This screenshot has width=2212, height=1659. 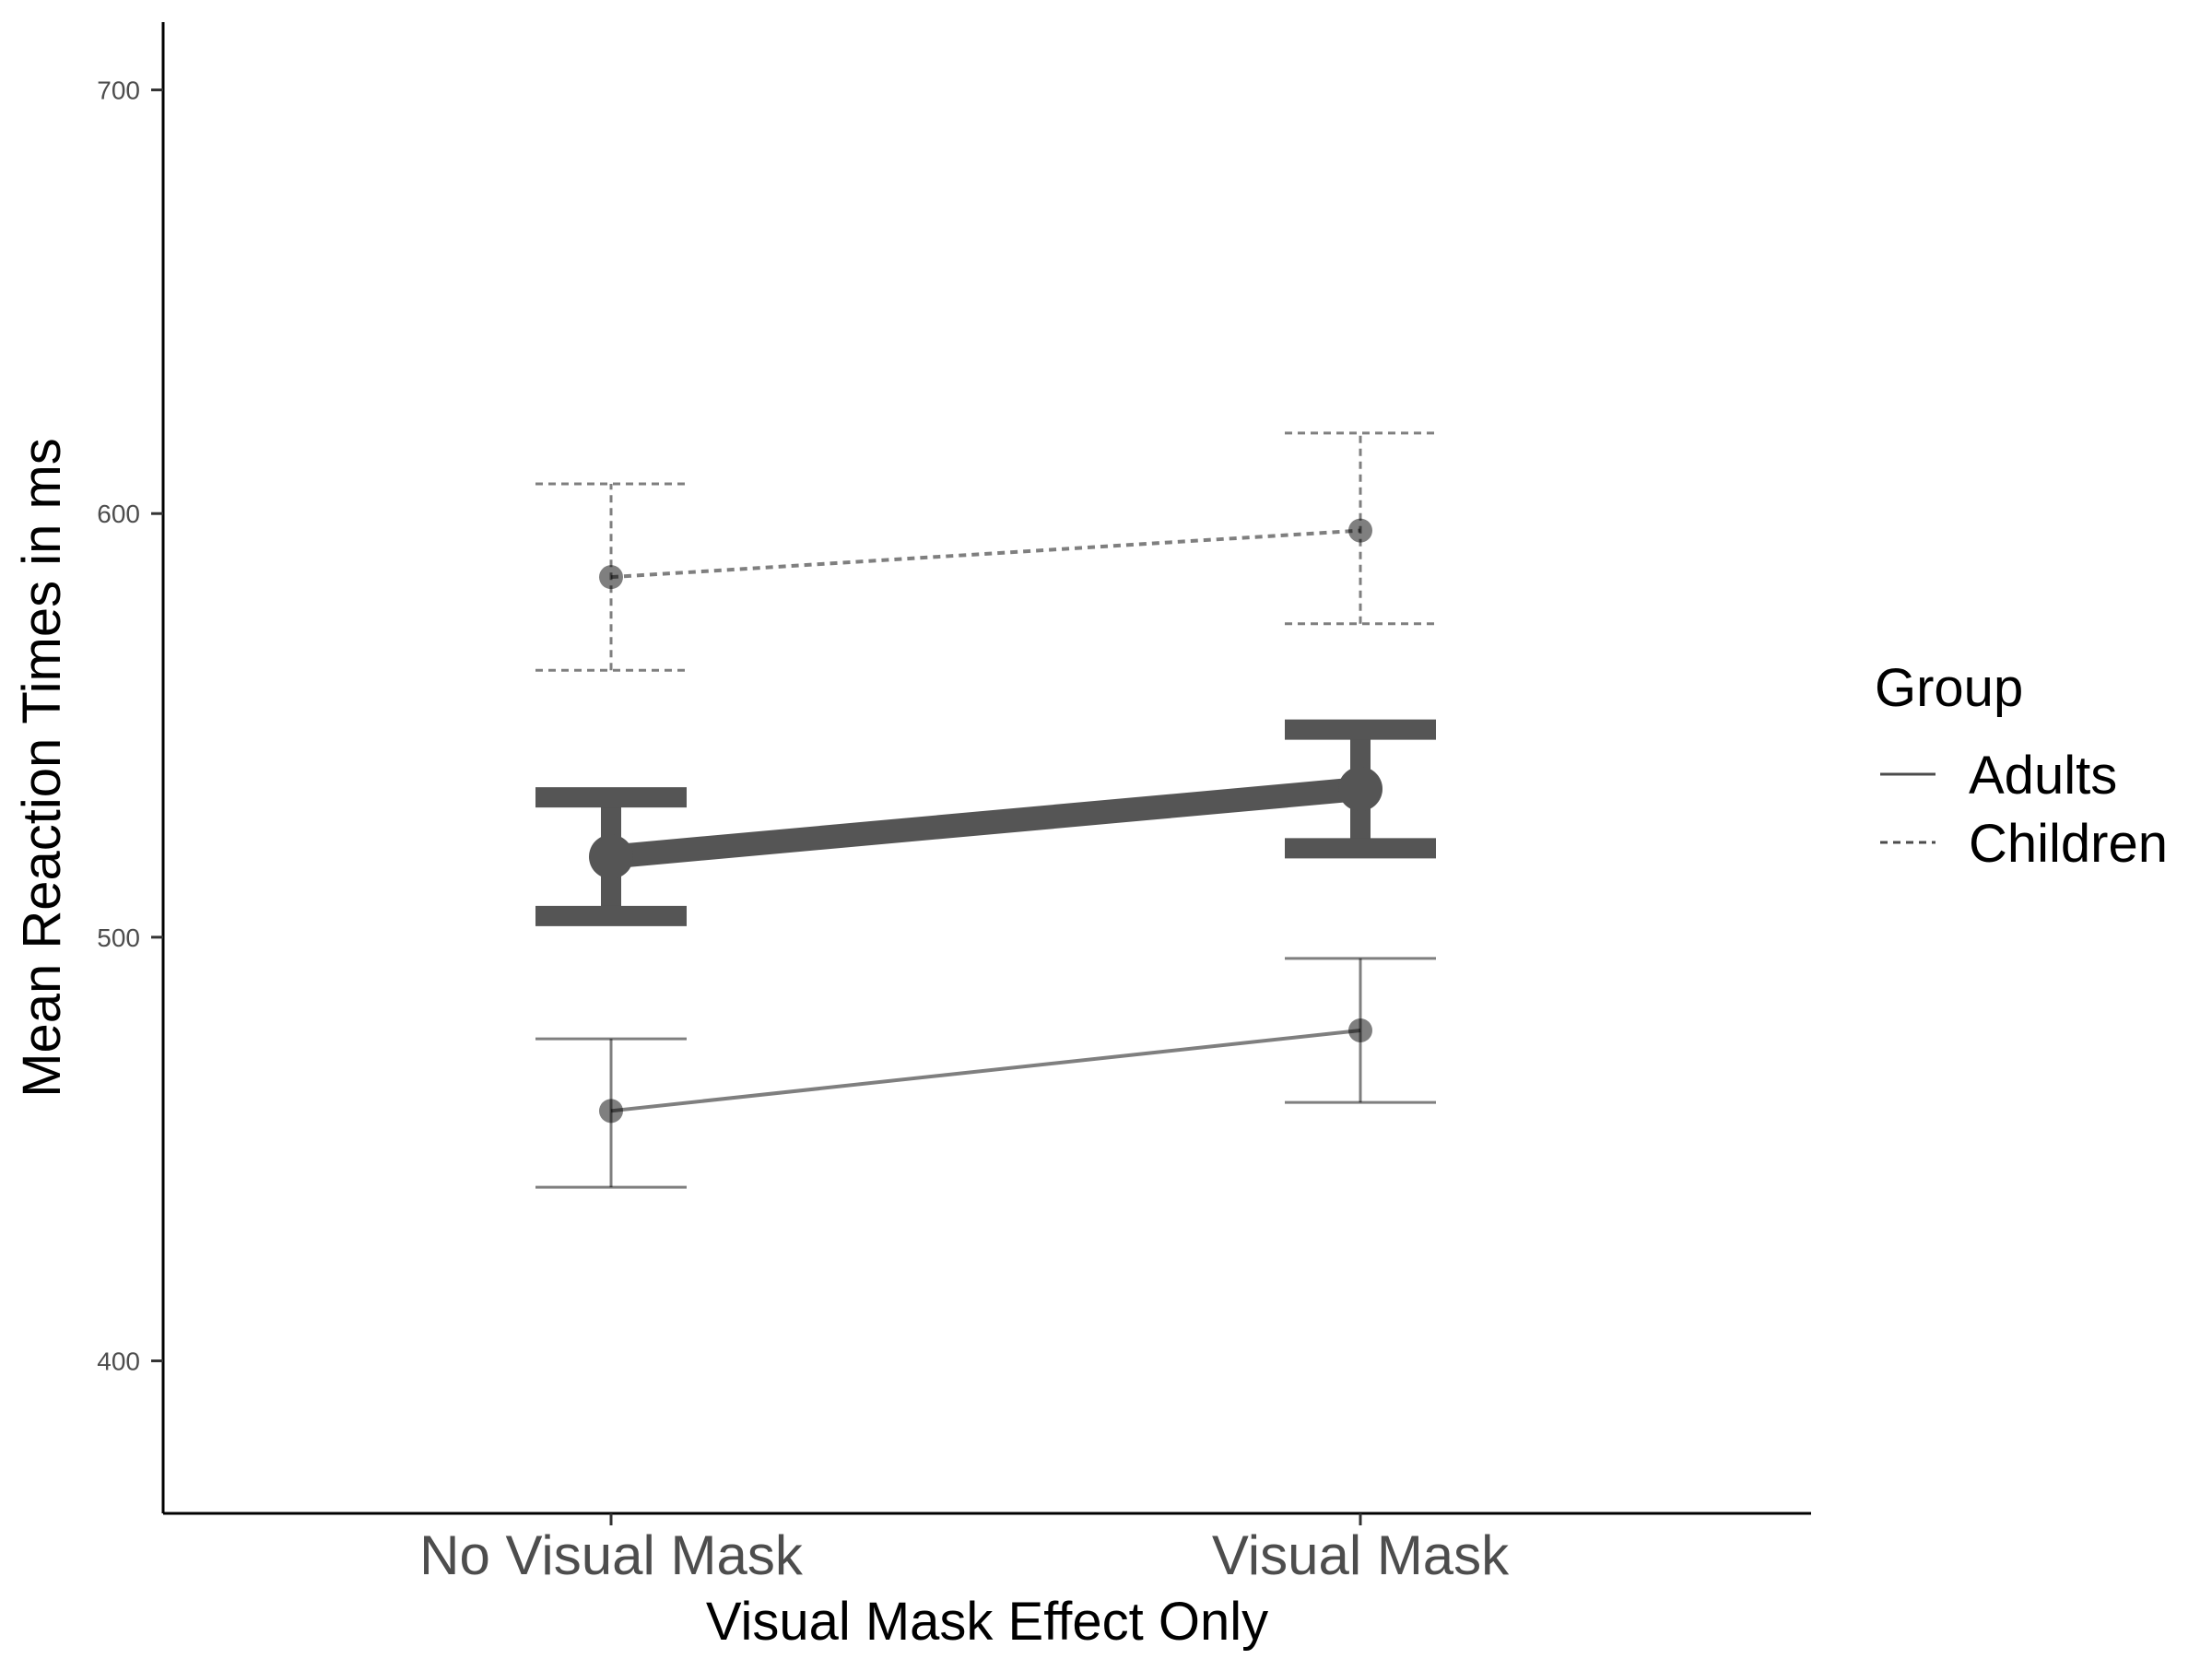 What do you see at coordinates (964, 1549) in the screenshot?
I see `x-ticks: No Visual Mask Visual Mask` at bounding box center [964, 1549].